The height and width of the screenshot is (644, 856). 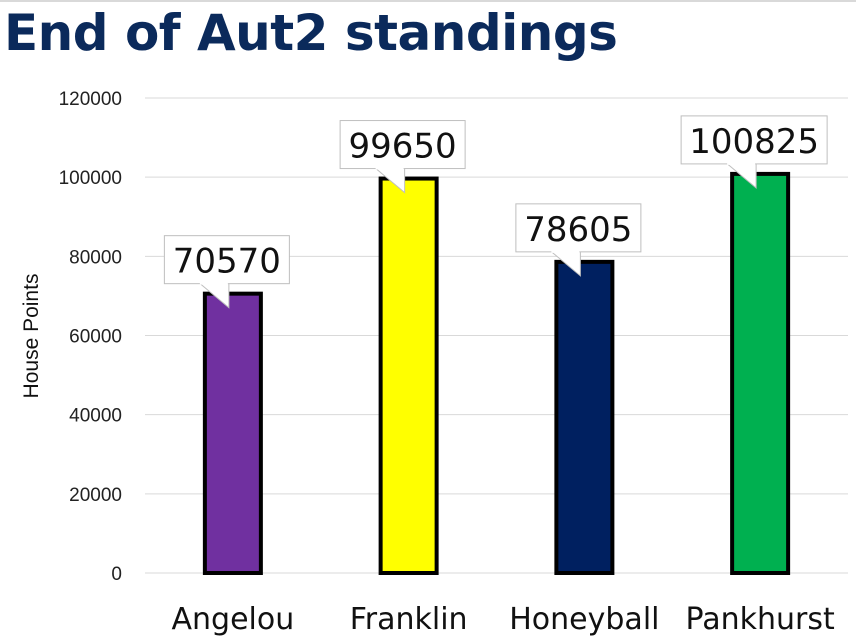 What do you see at coordinates (95, 416) in the screenshot?
I see `y-tick-label: 40000` at bounding box center [95, 416].